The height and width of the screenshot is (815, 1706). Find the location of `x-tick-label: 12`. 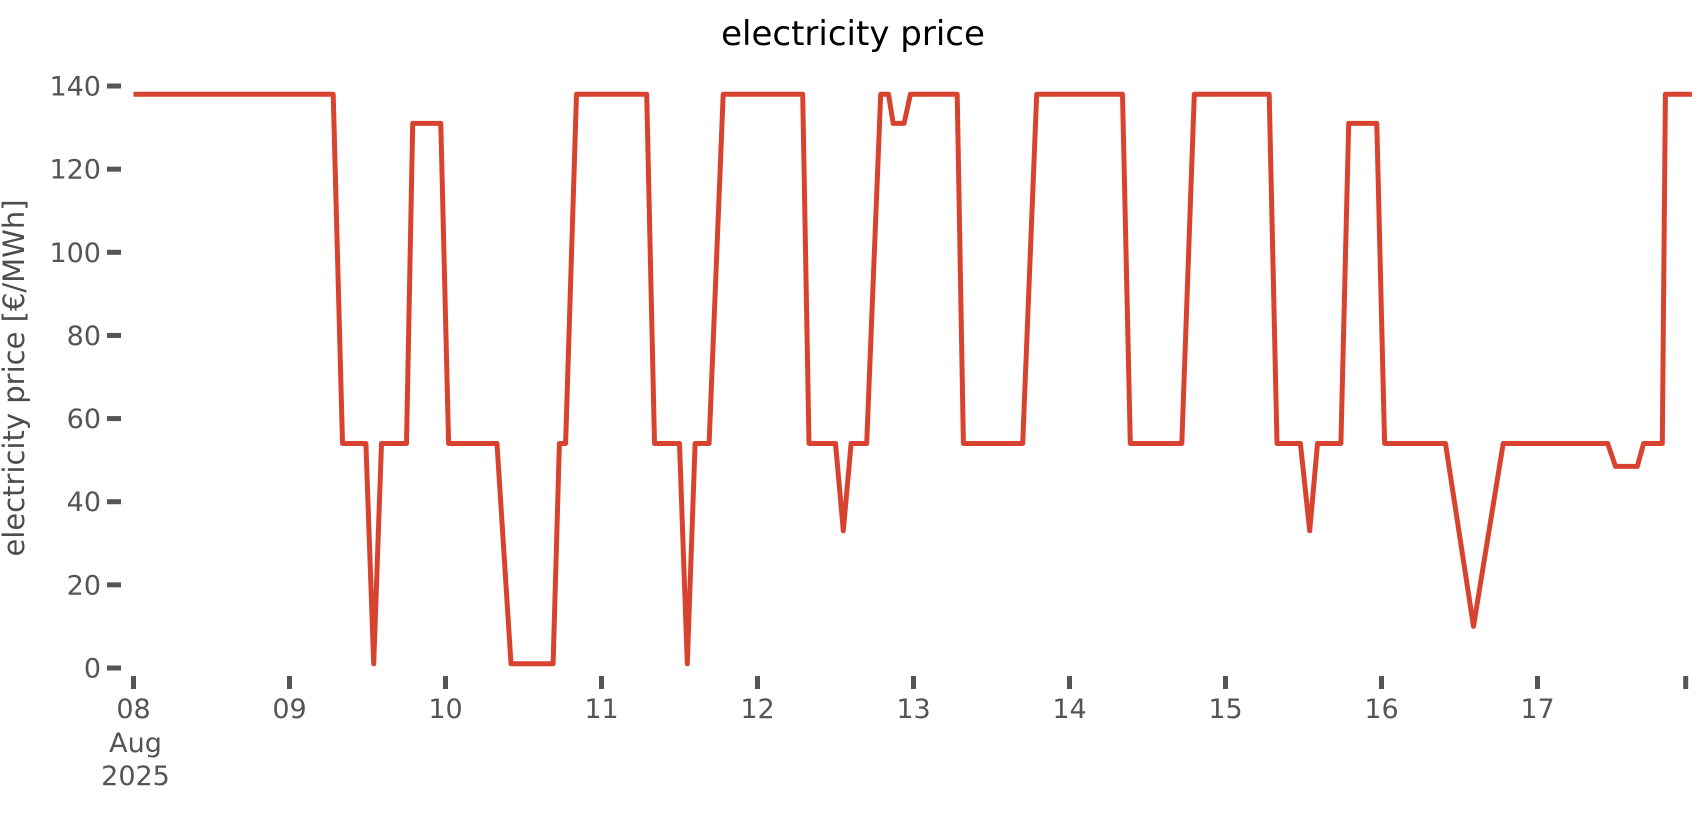

x-tick-label: 12 is located at coordinates (757, 709).